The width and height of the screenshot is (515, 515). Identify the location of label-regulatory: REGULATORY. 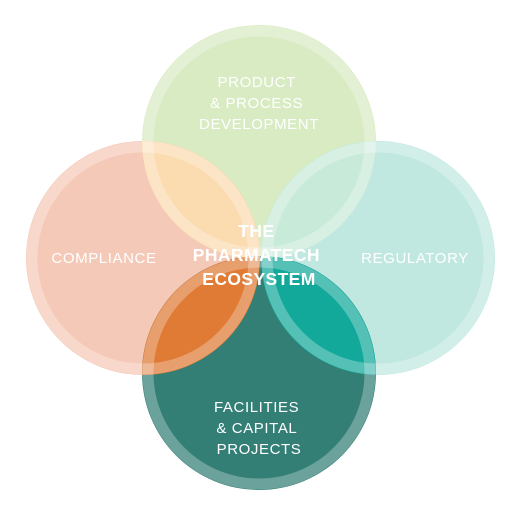
(415, 258).